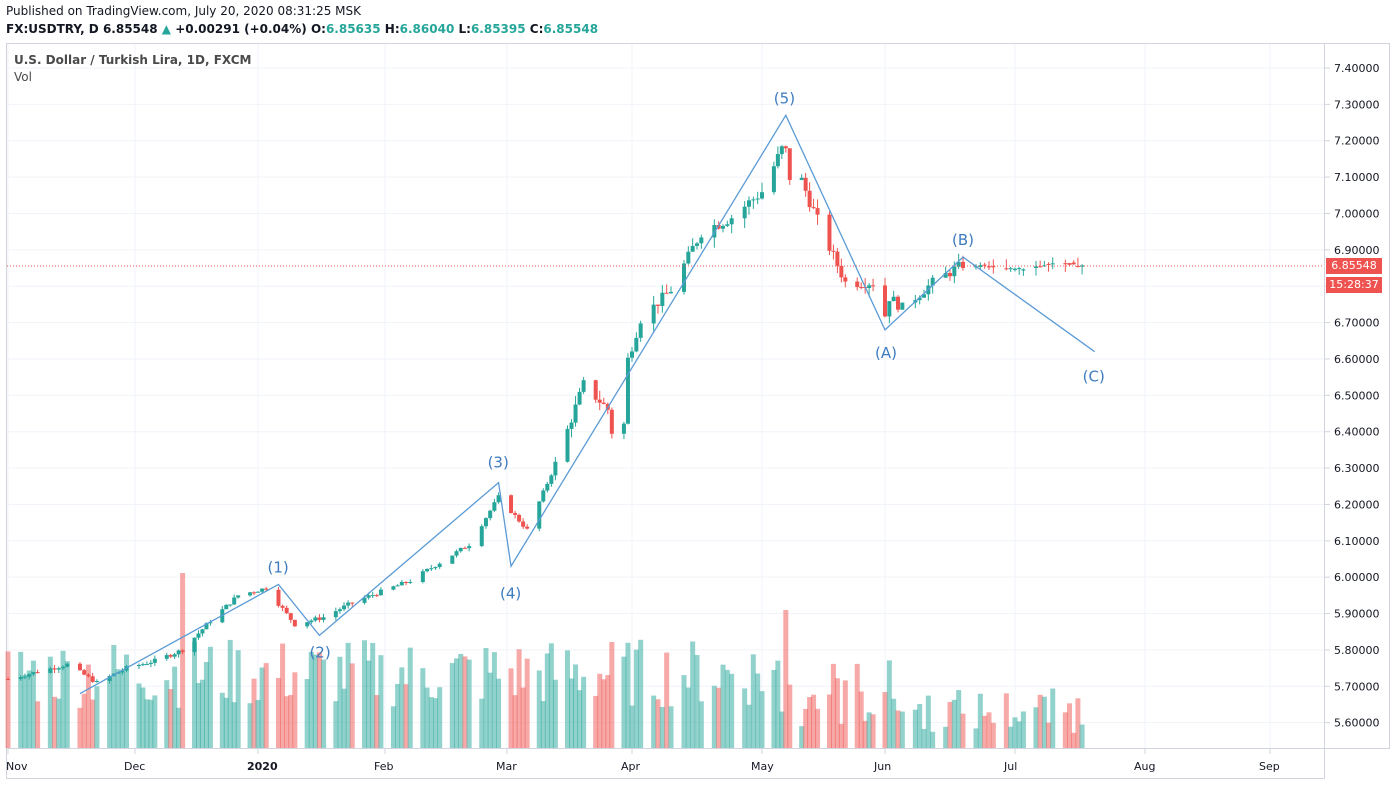 The height and width of the screenshot is (786, 1396). I want to click on x-tick-label: Dec, so click(134, 766).